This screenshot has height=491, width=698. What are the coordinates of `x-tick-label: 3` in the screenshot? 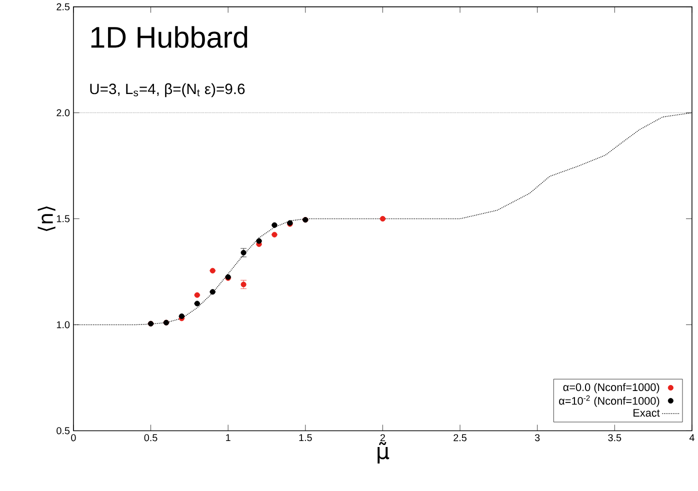 It's located at (537, 438).